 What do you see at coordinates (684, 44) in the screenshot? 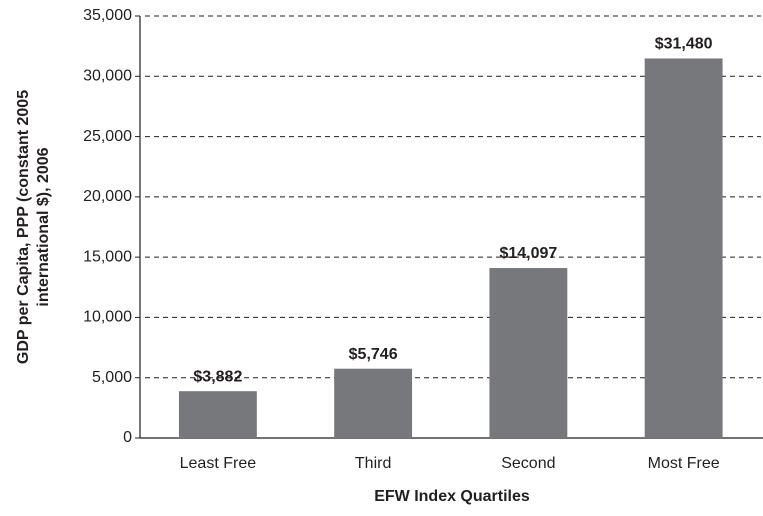
I see `value-label: $31,480` at bounding box center [684, 44].